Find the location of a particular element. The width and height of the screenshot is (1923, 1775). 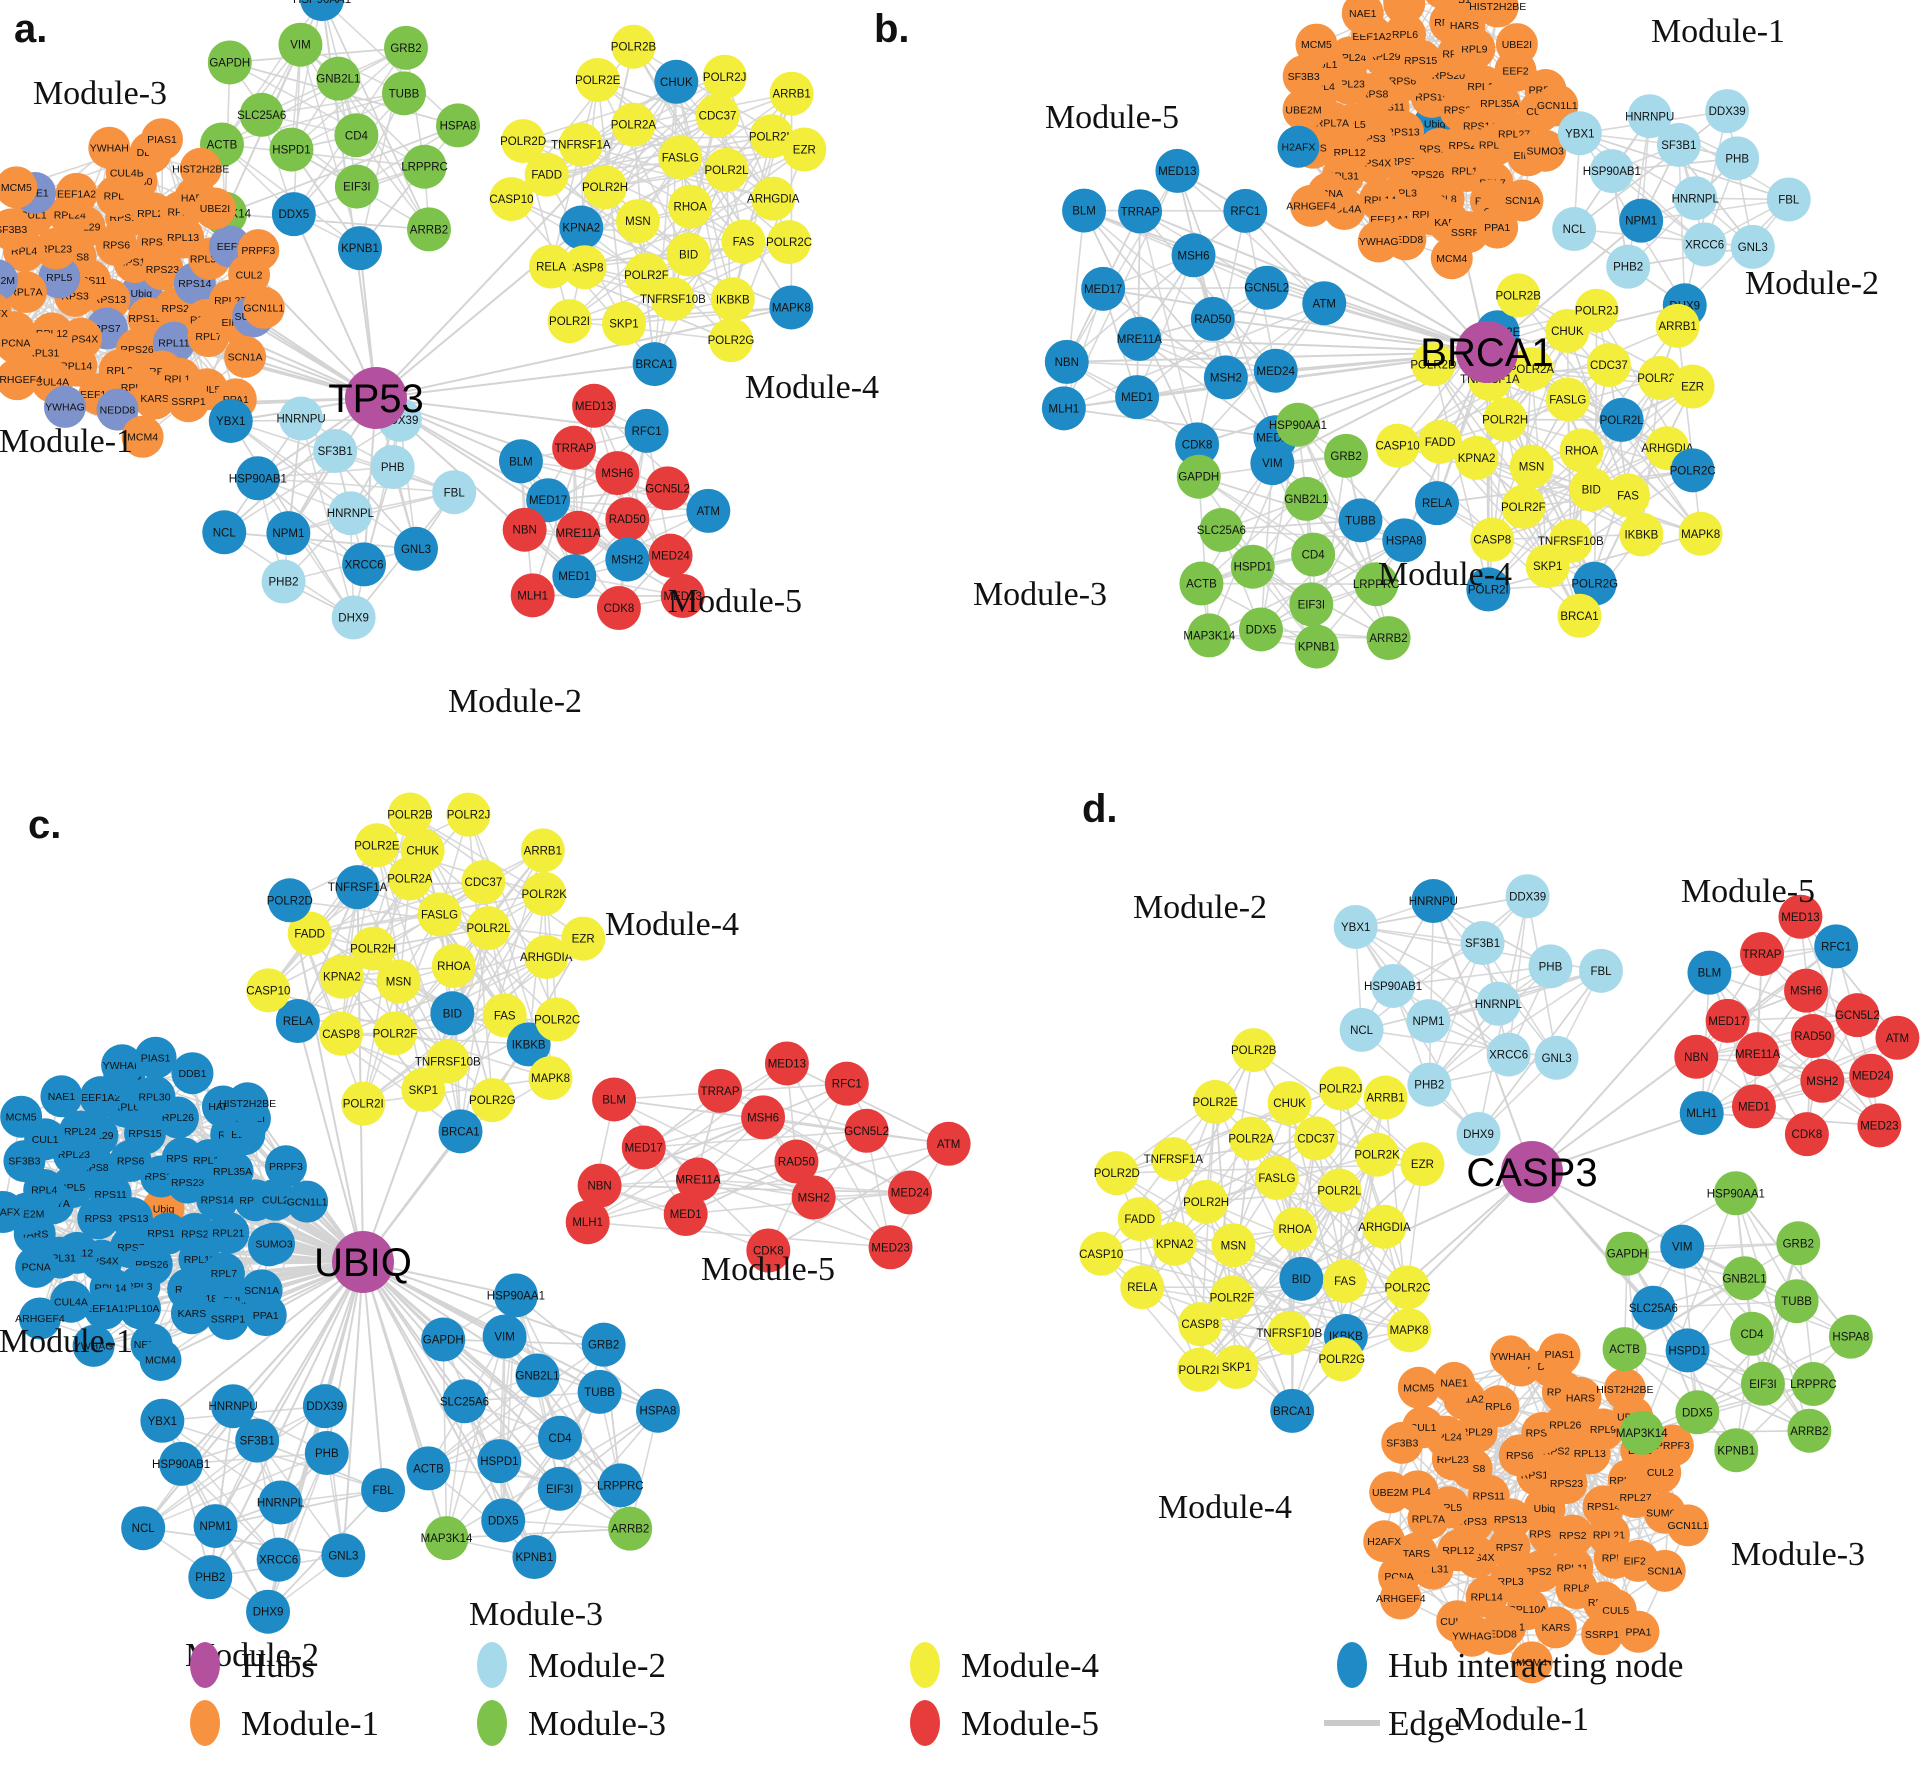

node-label-MED17: MED17 is located at coordinates (1103, 290).